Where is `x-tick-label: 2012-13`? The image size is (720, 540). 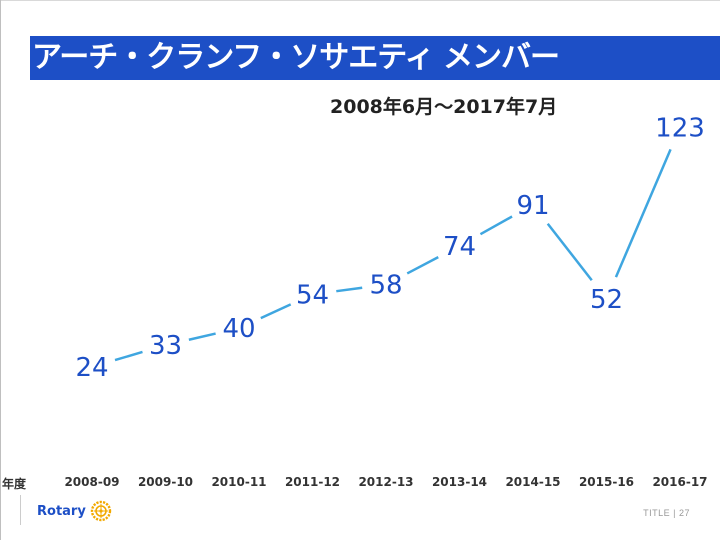 x-tick-label: 2012-13 is located at coordinates (385, 482).